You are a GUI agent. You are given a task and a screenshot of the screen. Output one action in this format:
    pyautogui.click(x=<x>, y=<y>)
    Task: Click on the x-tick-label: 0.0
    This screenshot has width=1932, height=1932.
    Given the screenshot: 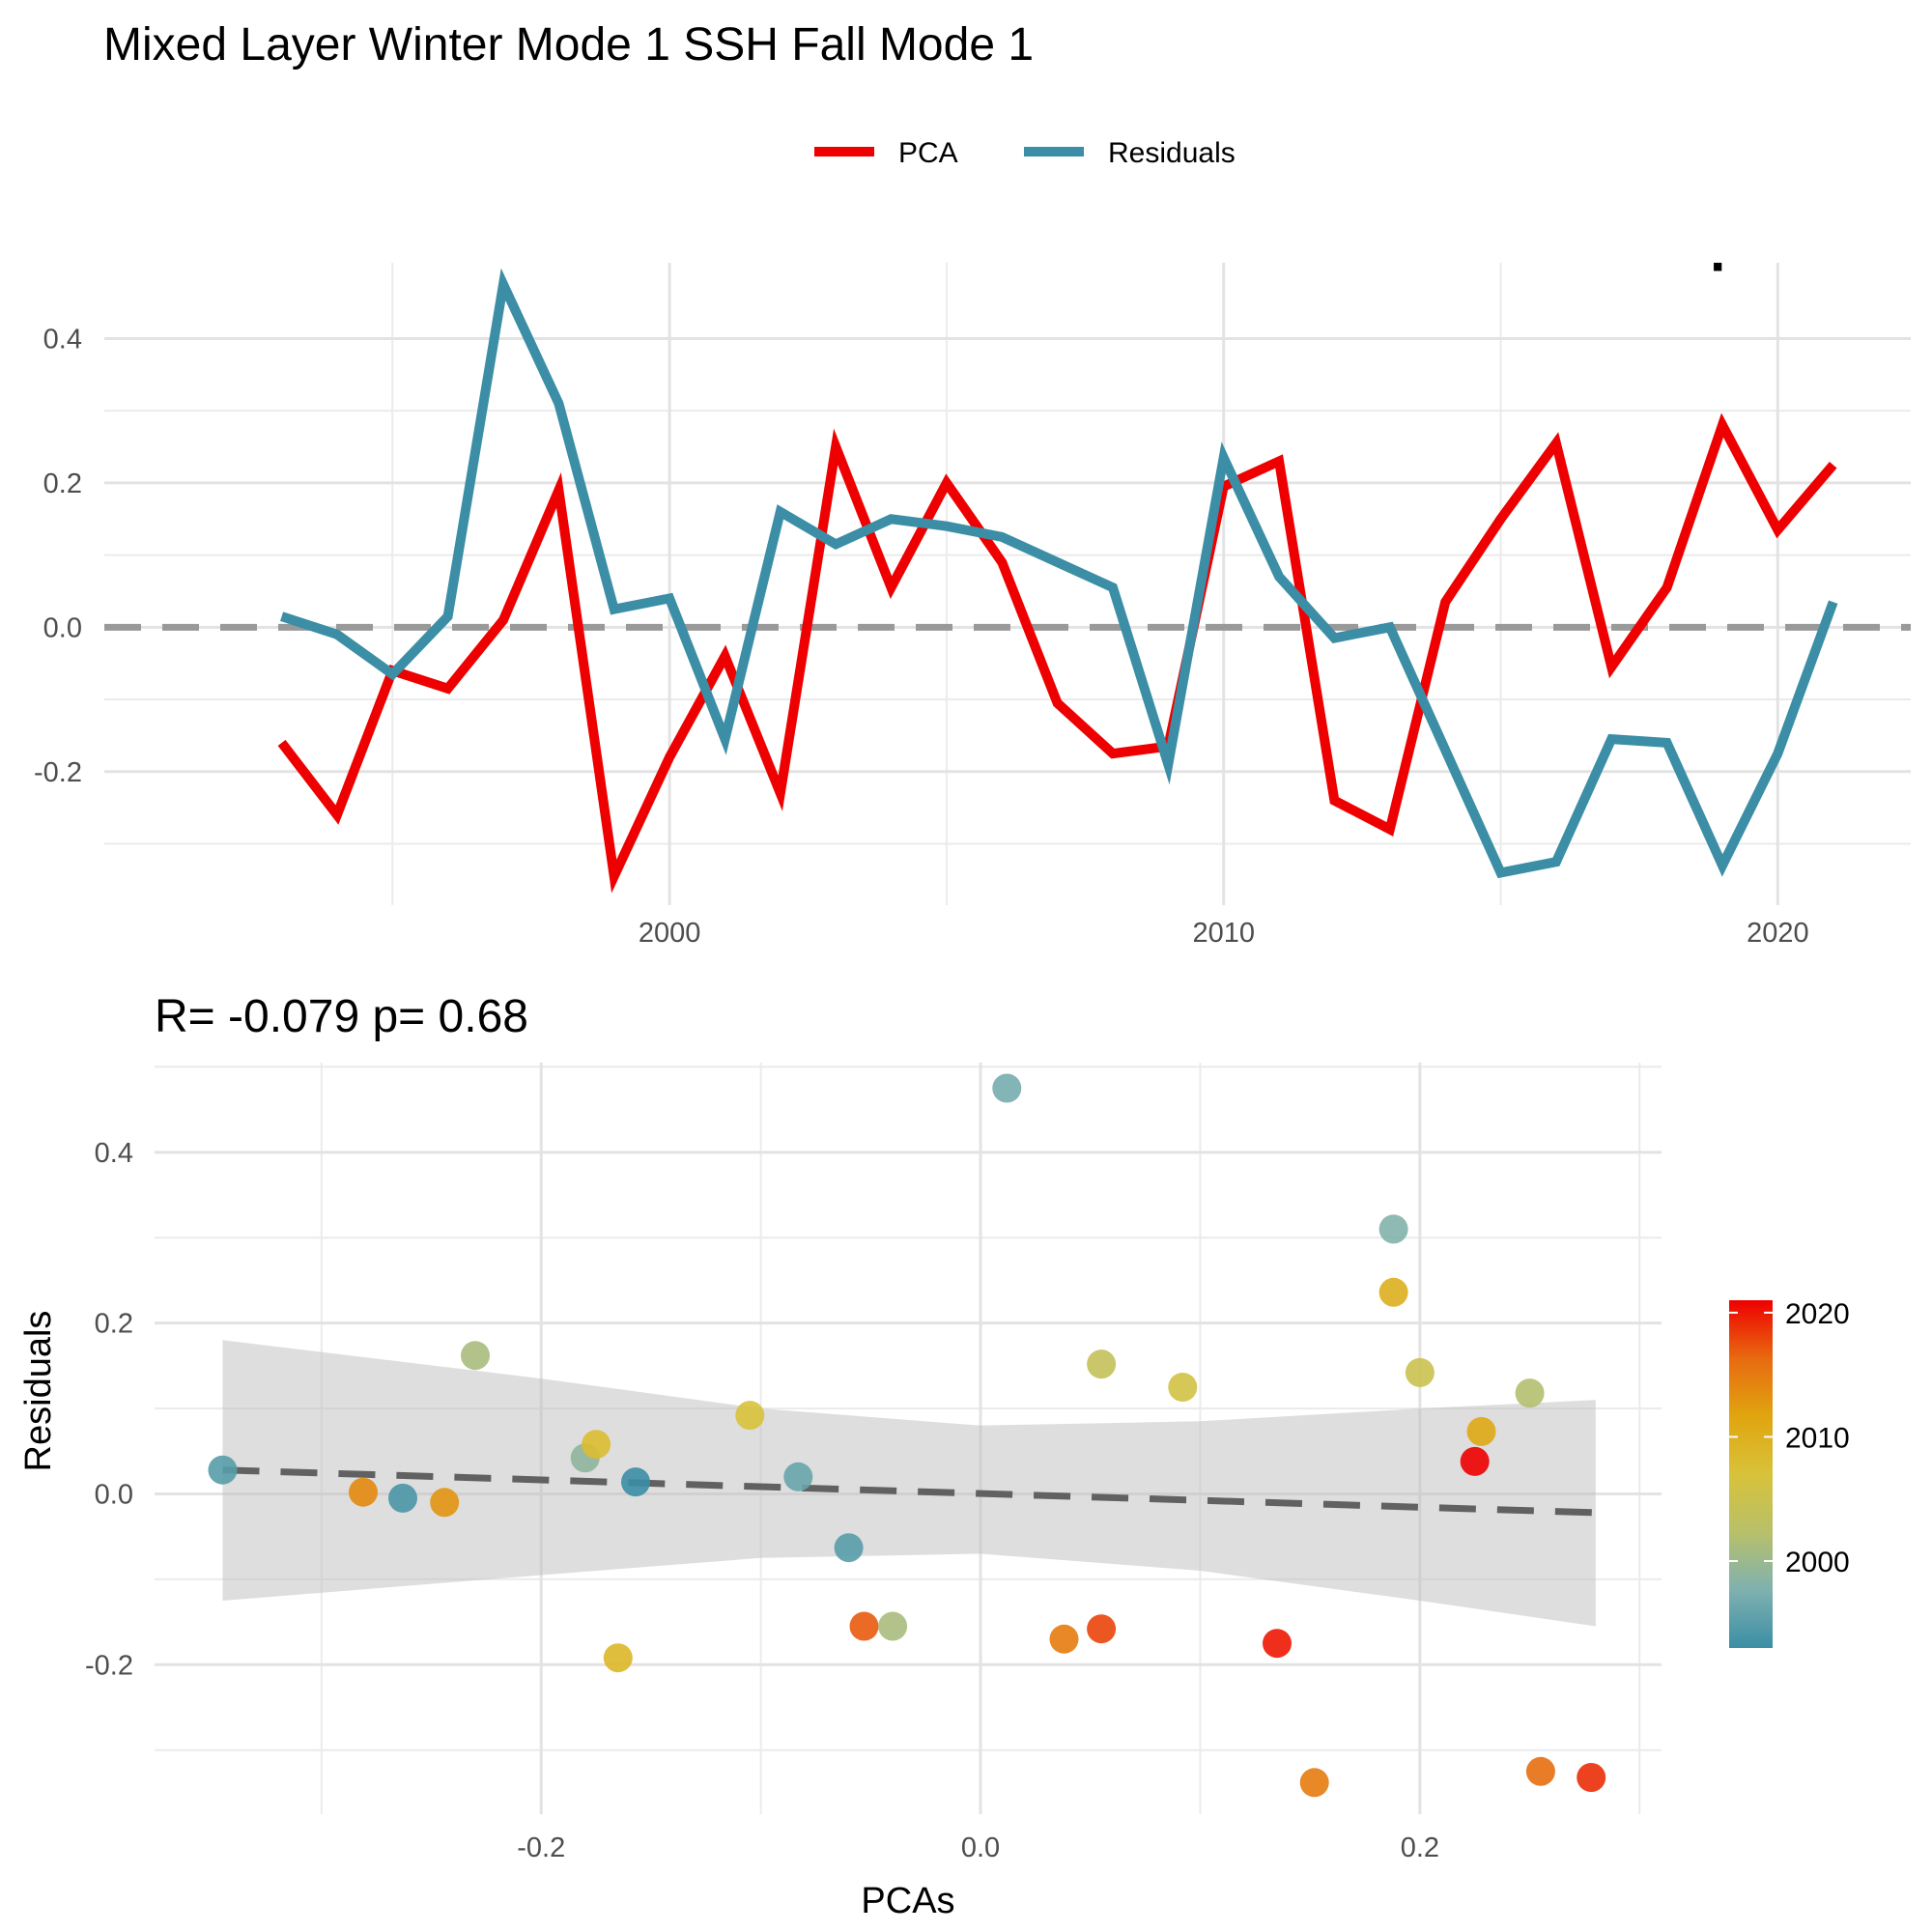 What is the action you would take?
    pyautogui.click(x=980, y=1848)
    